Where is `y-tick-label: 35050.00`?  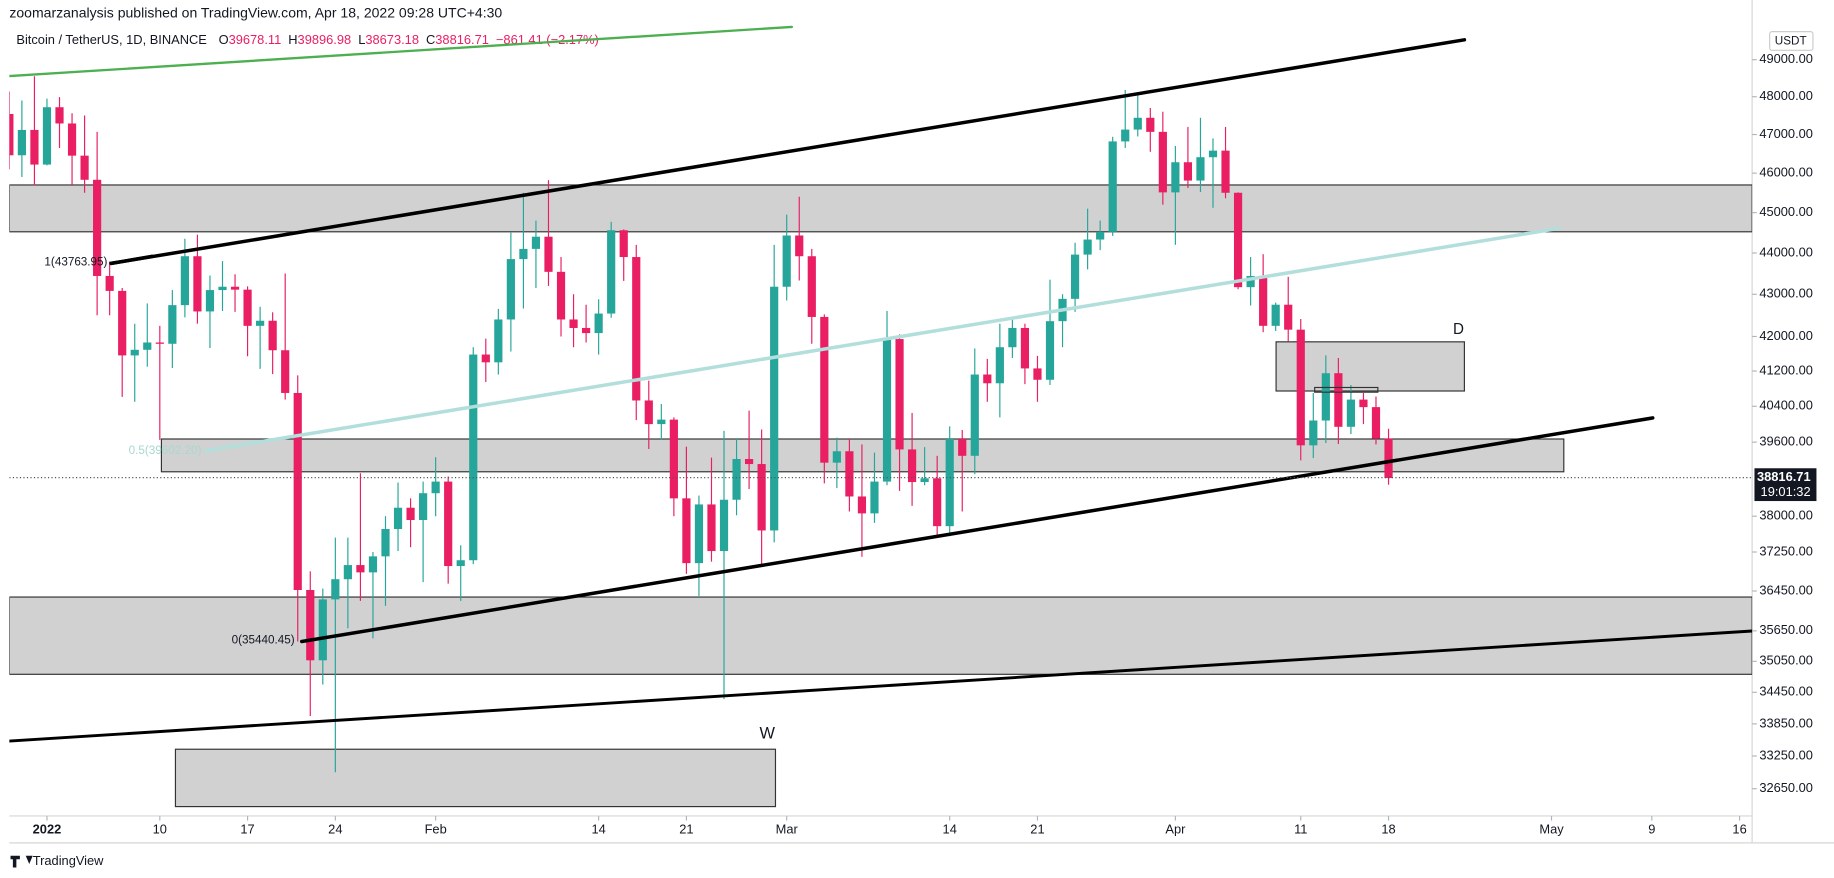
y-tick-label: 35050.00 is located at coordinates (1786, 660).